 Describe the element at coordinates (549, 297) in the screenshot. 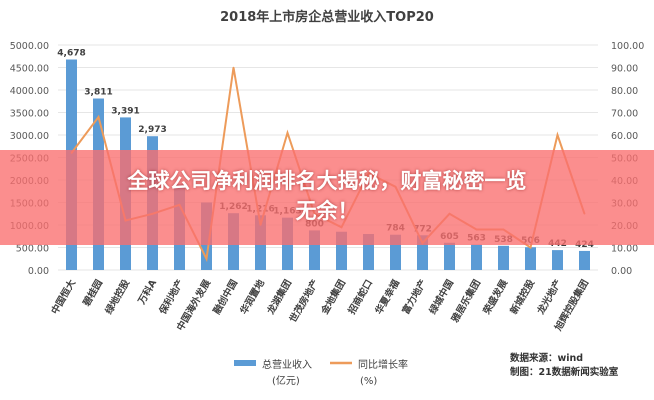

I see `category-label: 龙光地产` at that location.